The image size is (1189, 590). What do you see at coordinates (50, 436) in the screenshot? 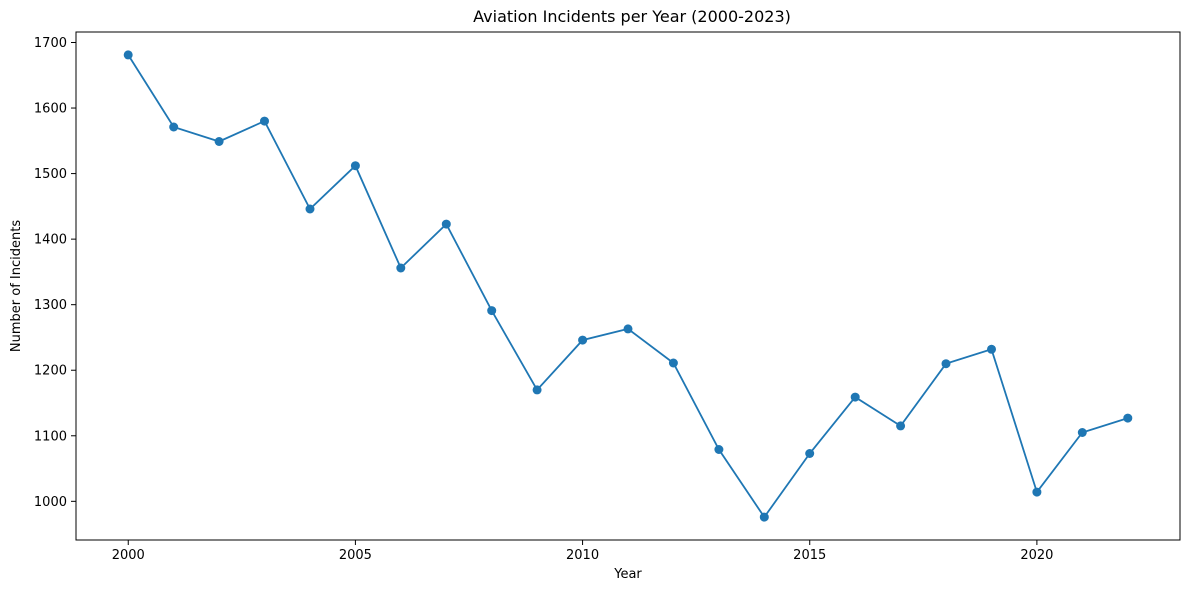
I see `y-tick-label: 1100` at bounding box center [50, 436].